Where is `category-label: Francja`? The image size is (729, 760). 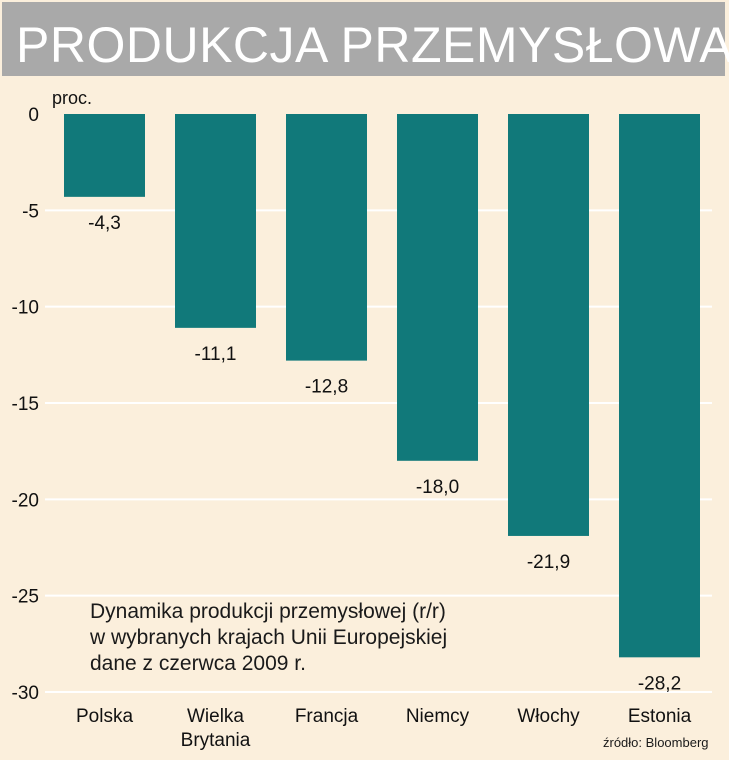 category-label: Francja is located at coordinates (327, 716).